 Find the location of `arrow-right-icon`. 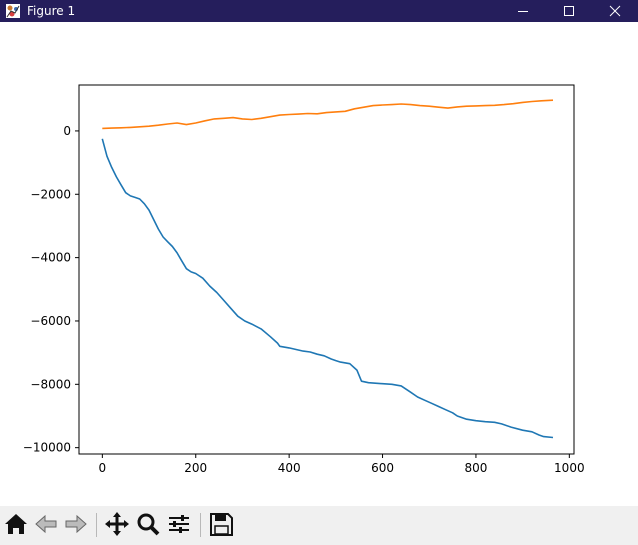

arrow-right-icon is located at coordinates (76, 524).